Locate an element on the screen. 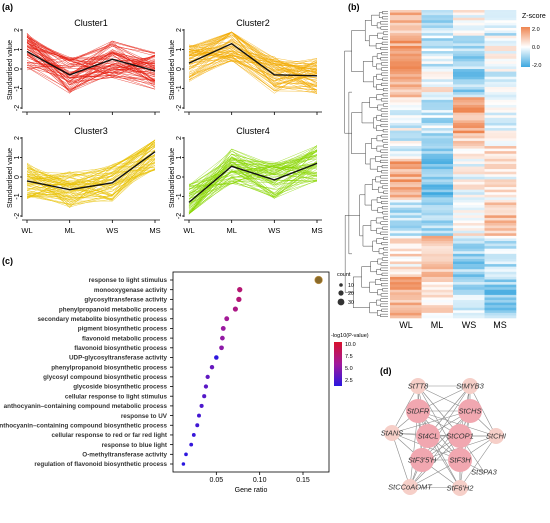 The height and width of the screenshot is (523, 550). cluster-2-mean-line is located at coordinates (253, 59).